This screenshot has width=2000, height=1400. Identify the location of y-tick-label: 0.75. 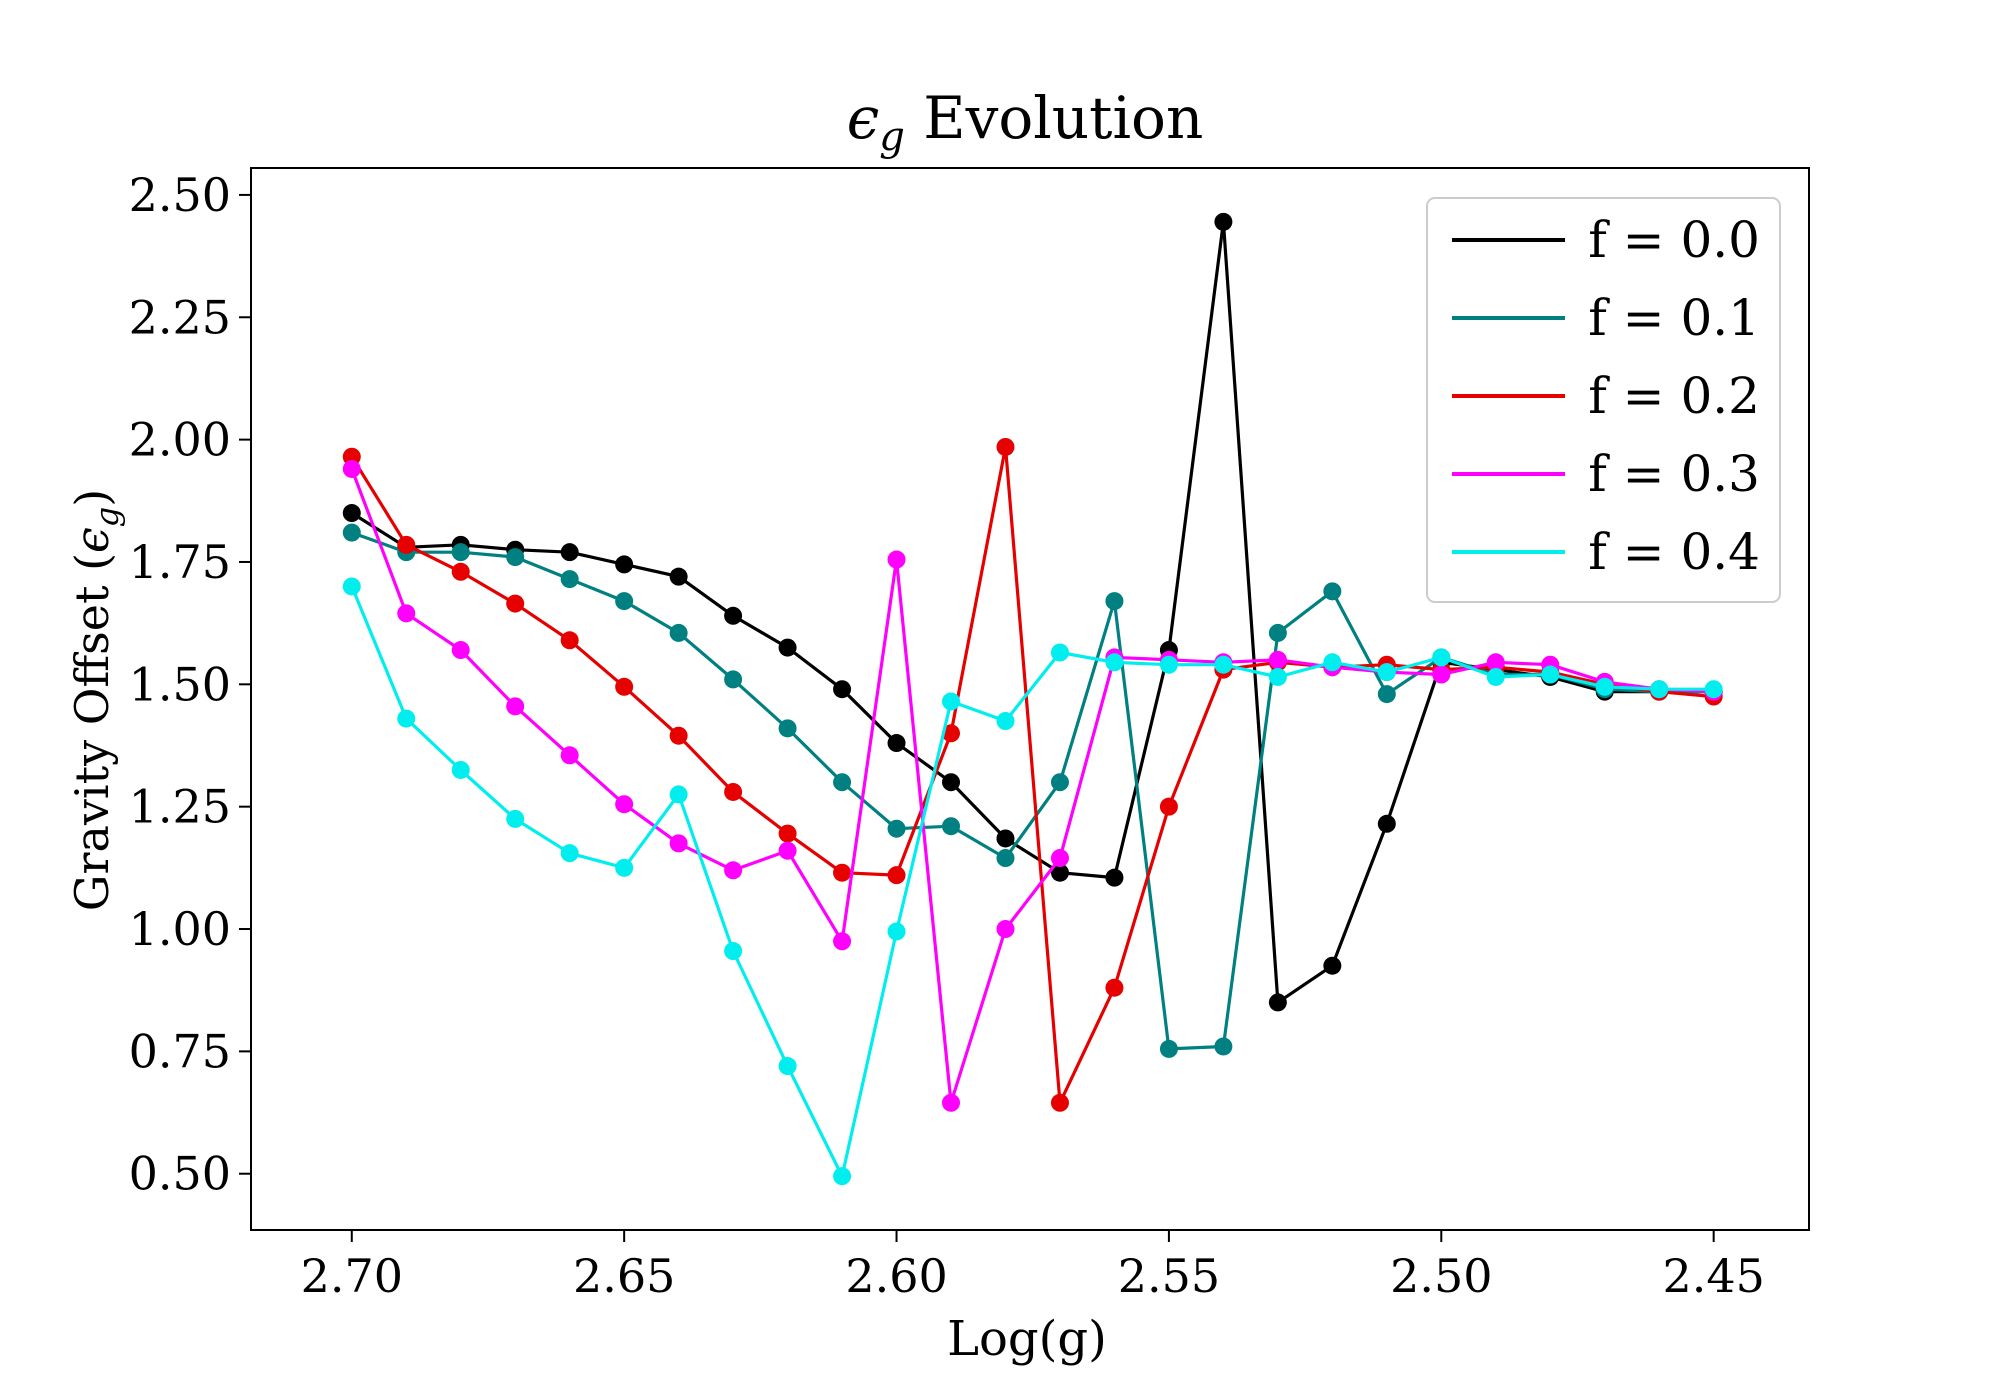
(180, 1051).